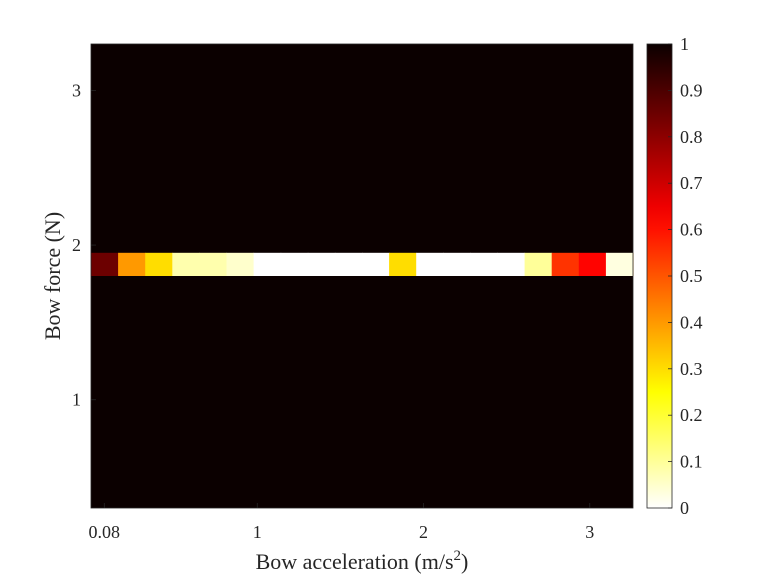 The height and width of the screenshot is (576, 768). I want to click on colorbar-tick-label: 0.9, so click(691, 90).